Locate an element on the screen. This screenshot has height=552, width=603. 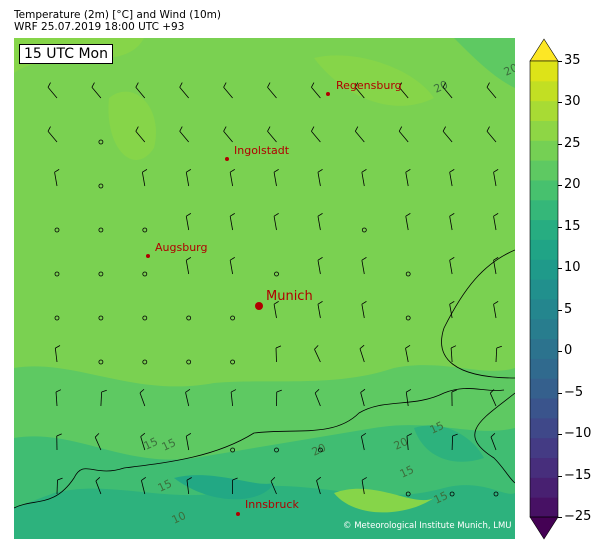
chart-subtitle: WRF 25.07.2019 18:00 UTC +93 is located at coordinates (99, 27).